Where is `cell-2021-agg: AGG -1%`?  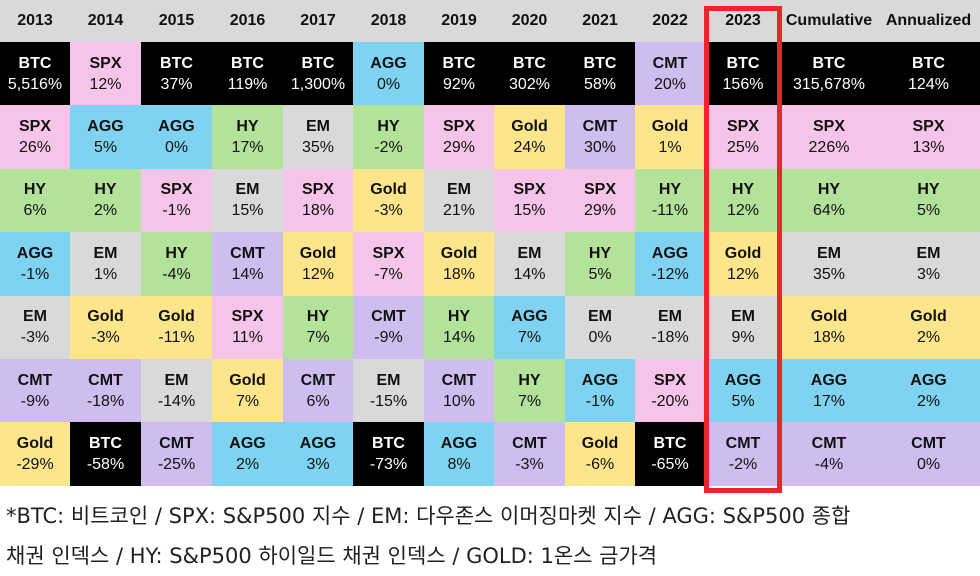 cell-2021-agg: AGG -1% is located at coordinates (600, 391).